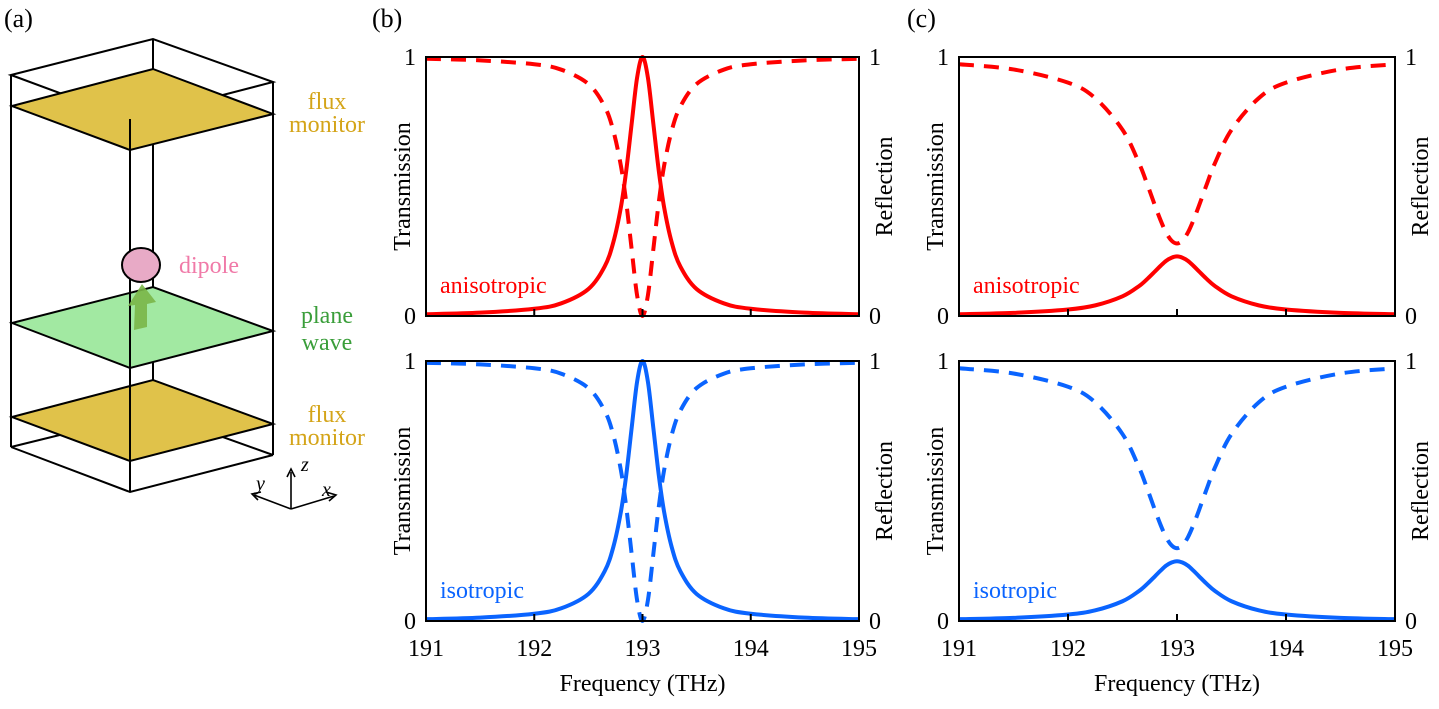 The image size is (1439, 709). I want to click on y-axis, so click(272, 502).